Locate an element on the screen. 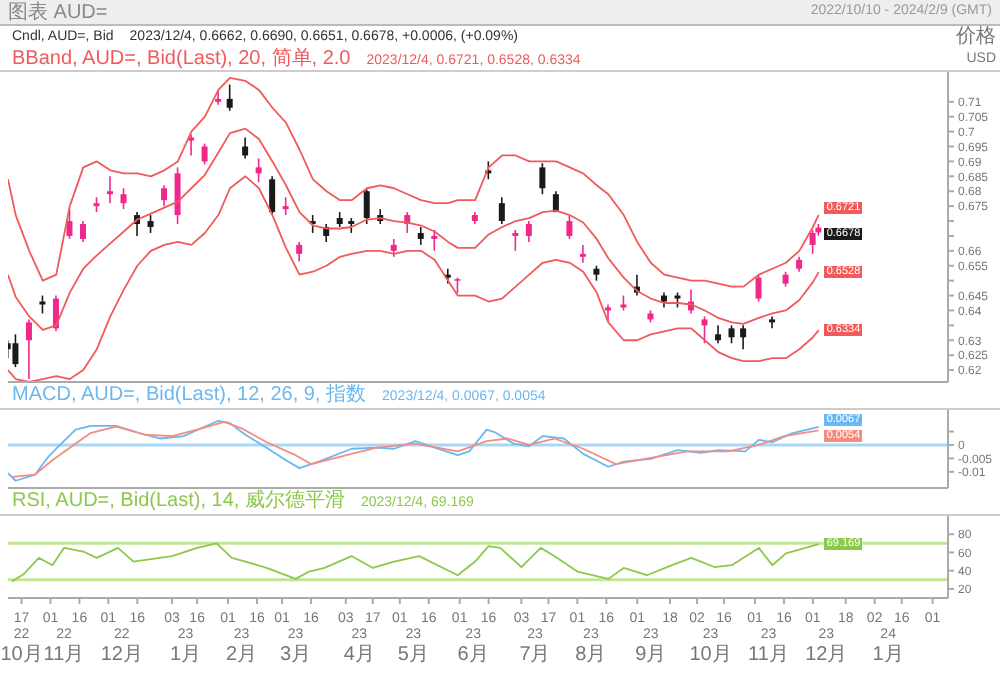  chart-title: 图表 AUD= is located at coordinates (58, 13).